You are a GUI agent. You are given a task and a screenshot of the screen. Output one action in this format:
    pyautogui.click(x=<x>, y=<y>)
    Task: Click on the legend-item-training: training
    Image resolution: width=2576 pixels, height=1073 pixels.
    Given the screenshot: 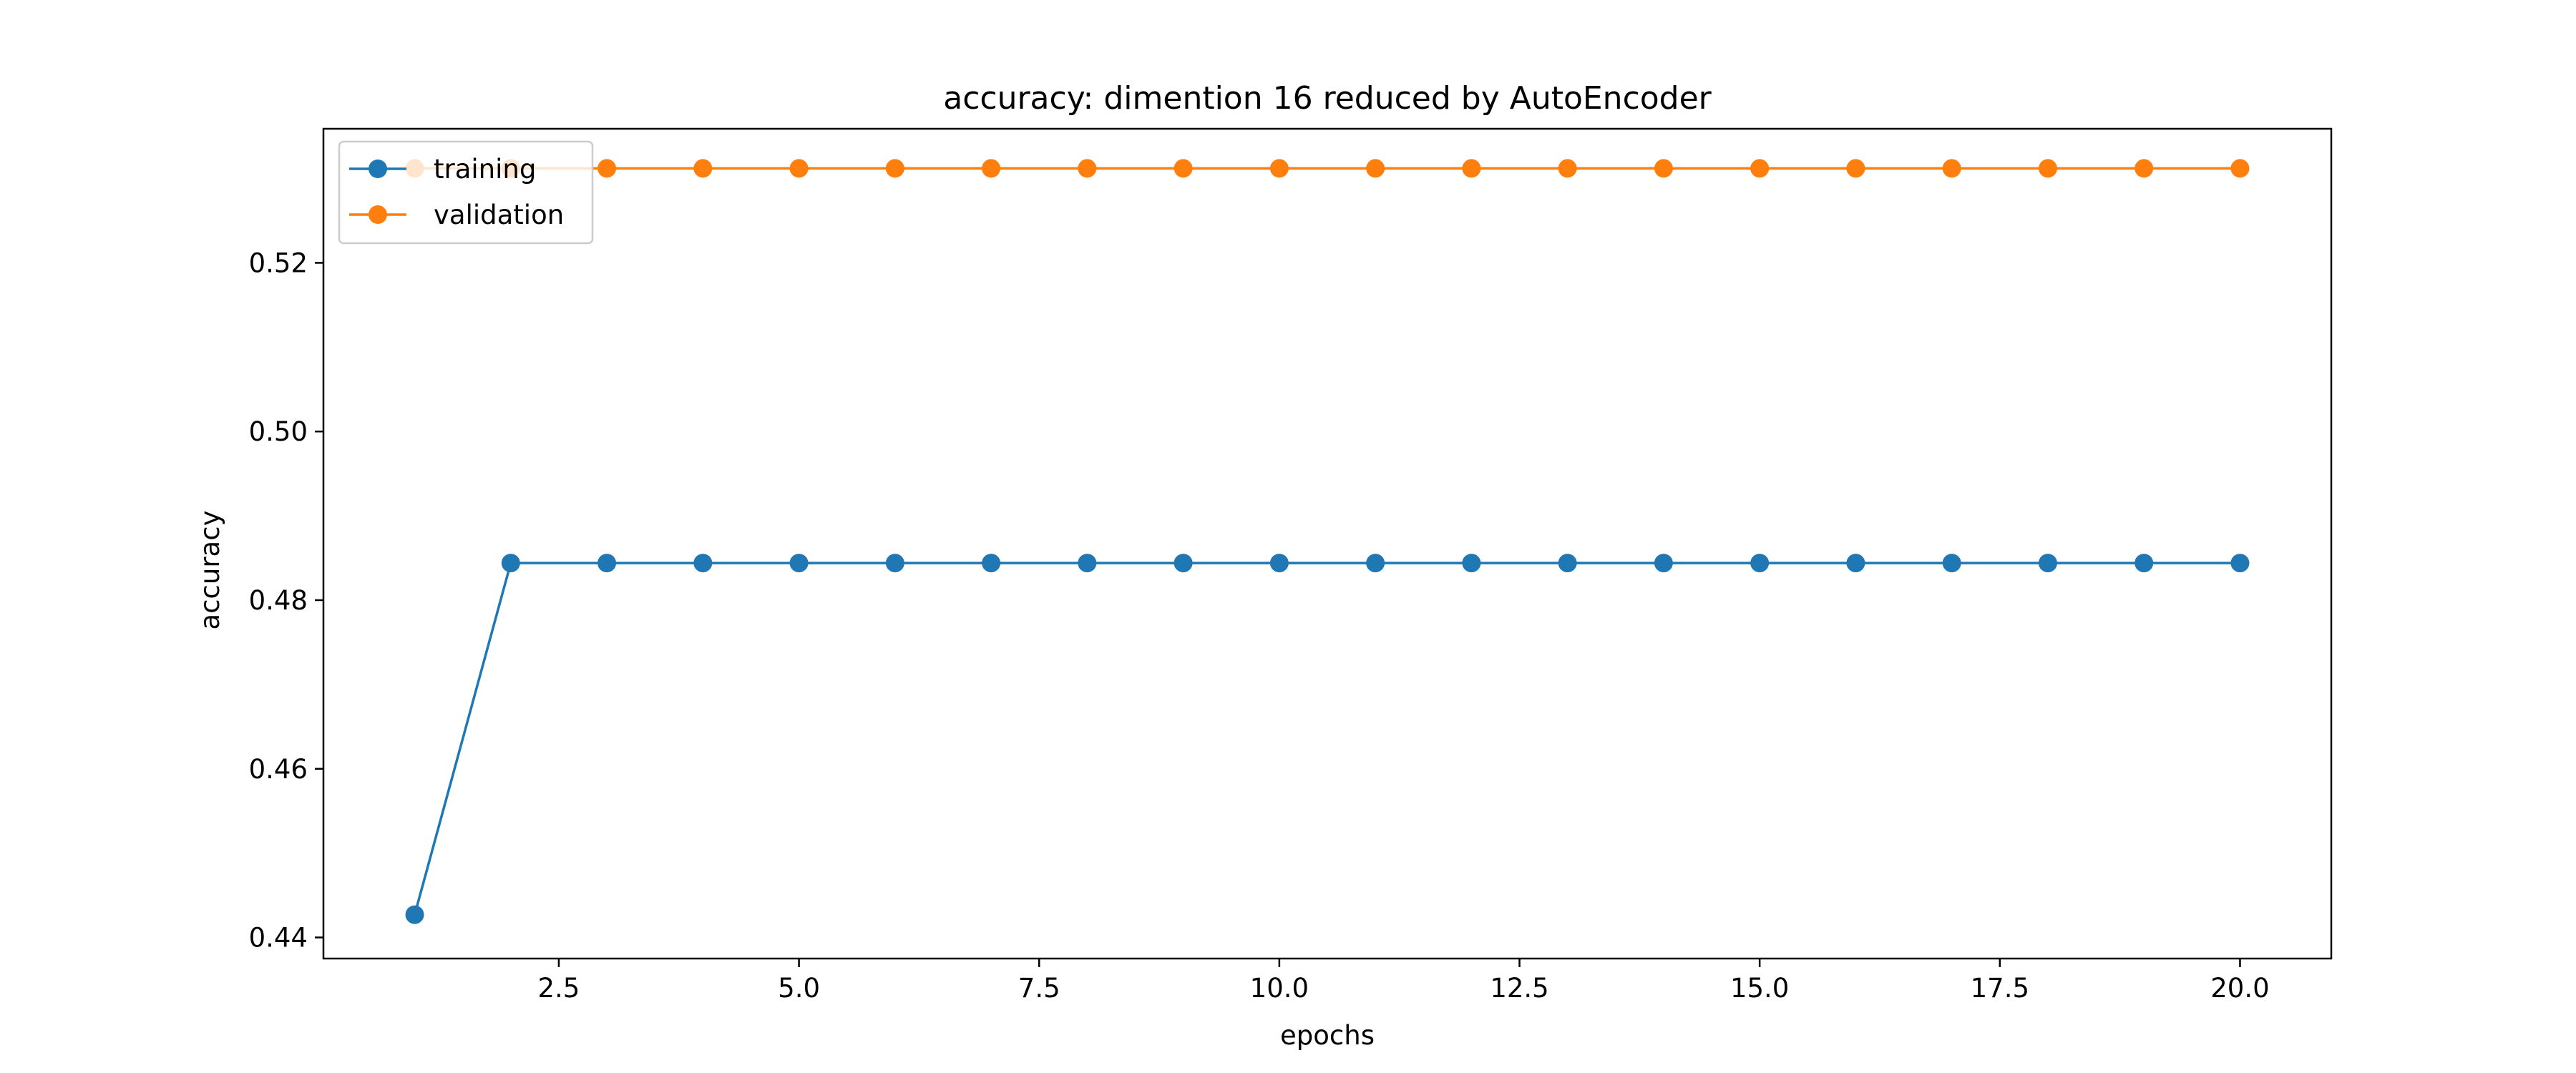 What is the action you would take?
    pyautogui.click(x=442, y=169)
    